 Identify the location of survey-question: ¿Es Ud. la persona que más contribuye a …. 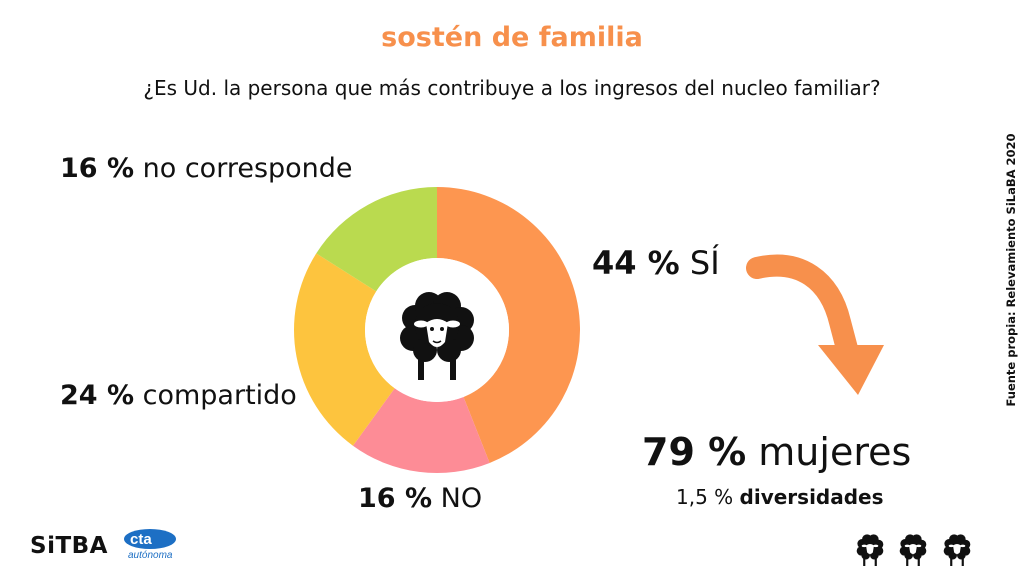
(512, 88).